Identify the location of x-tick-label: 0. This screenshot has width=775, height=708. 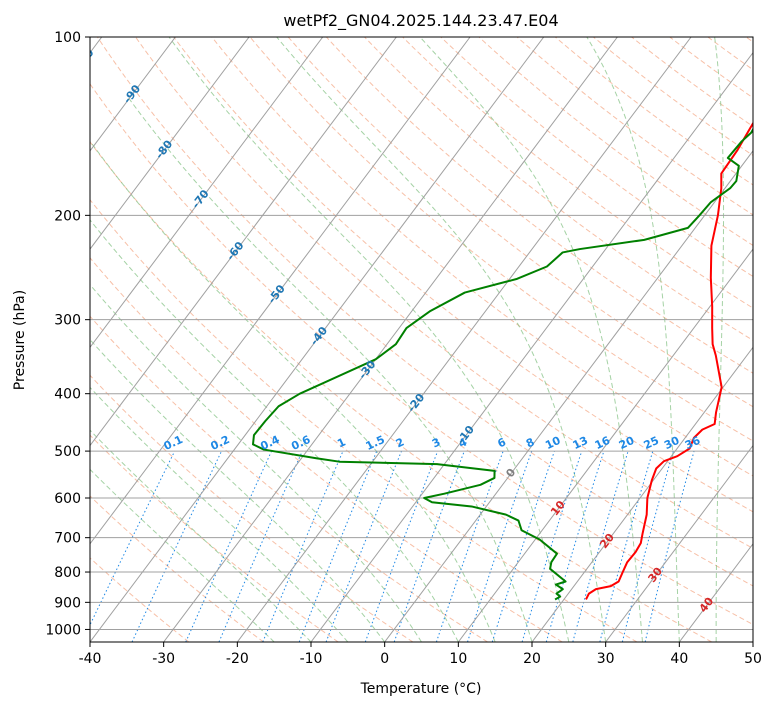
(384, 659).